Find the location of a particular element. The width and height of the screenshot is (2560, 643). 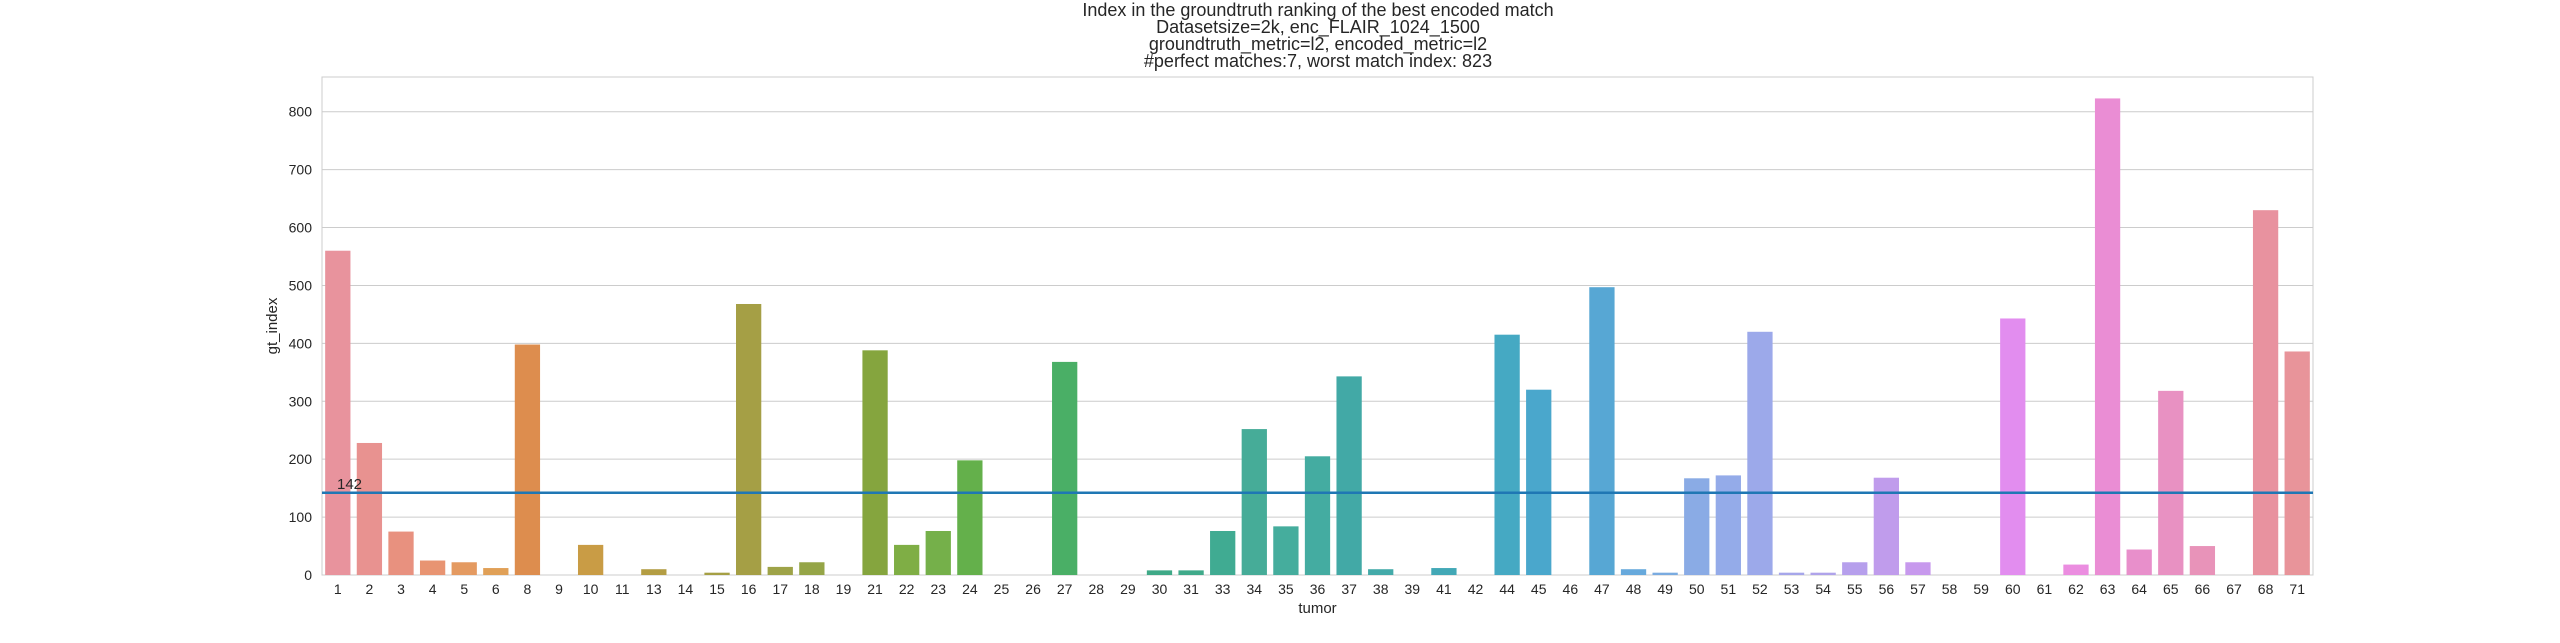

x-tick-label: 33 is located at coordinates (1223, 589).